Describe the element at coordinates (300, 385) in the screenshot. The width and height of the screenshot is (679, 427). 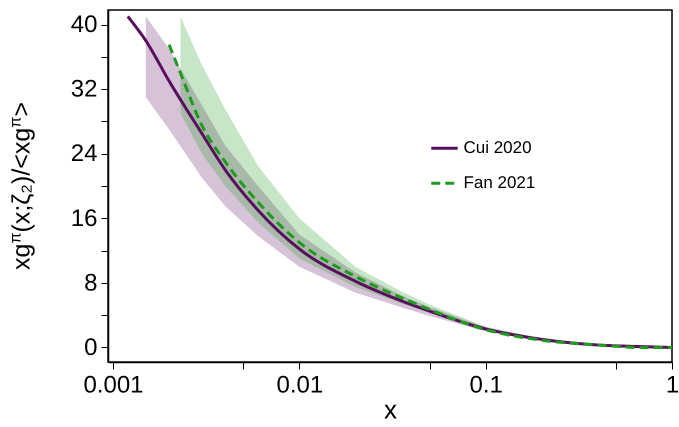
I see `x-tick-label: 0.01` at that location.